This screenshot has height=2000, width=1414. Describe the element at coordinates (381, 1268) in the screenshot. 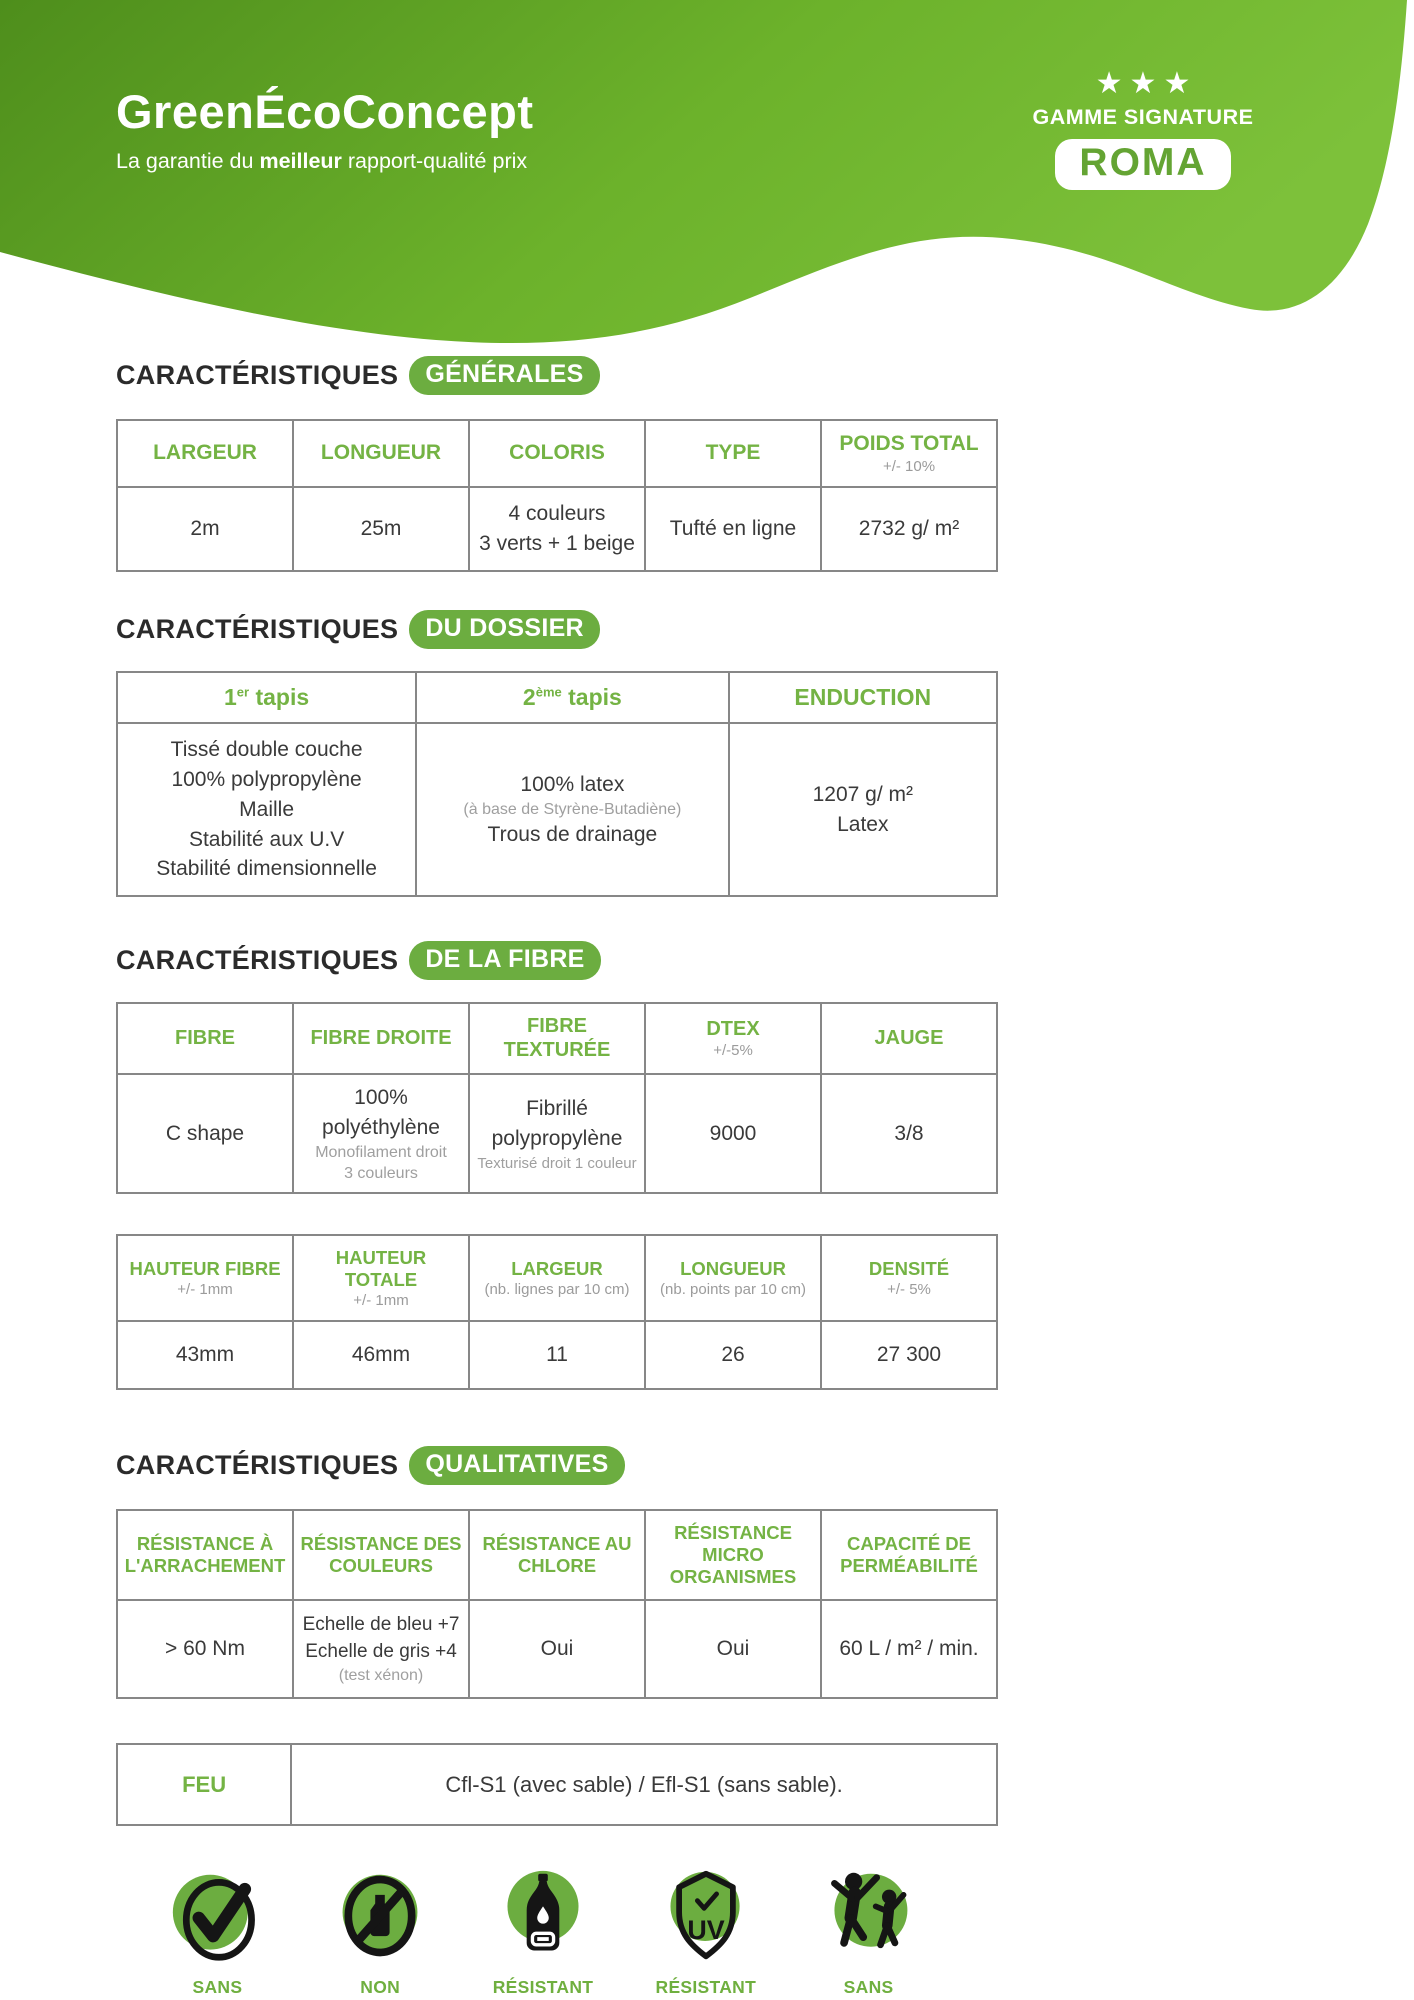

I see `header-label: HAUTEUR TOTALE` at that location.